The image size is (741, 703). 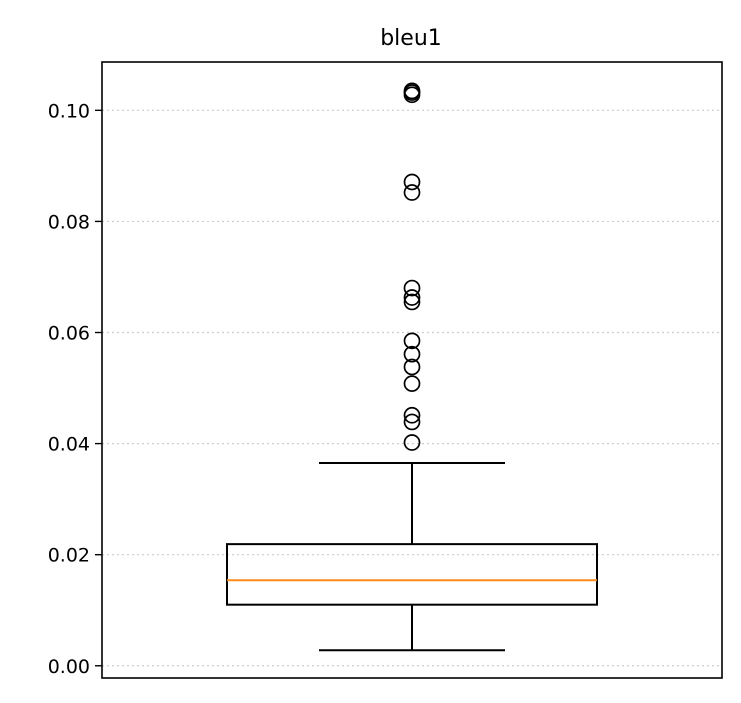 What do you see at coordinates (69, 222) in the screenshot?
I see `y-tick-label: 0.08` at bounding box center [69, 222].